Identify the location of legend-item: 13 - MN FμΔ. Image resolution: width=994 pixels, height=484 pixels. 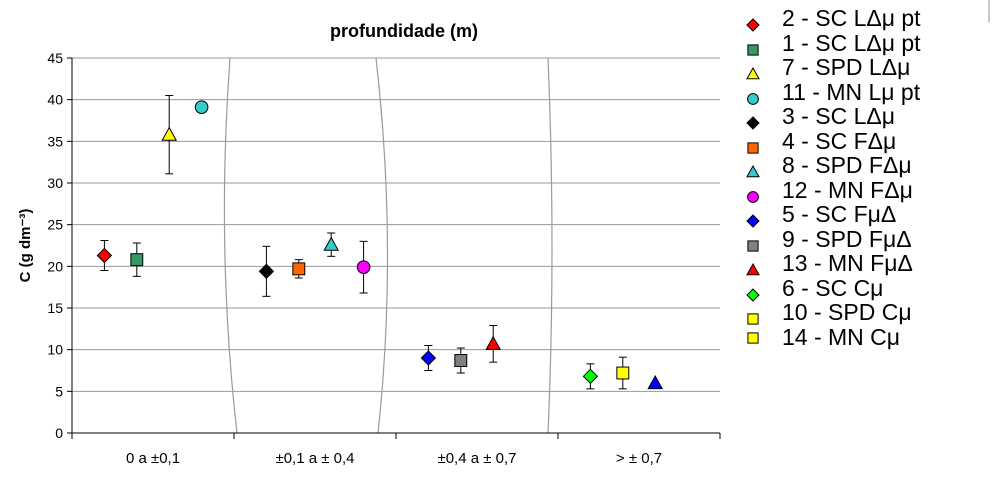
(866, 262).